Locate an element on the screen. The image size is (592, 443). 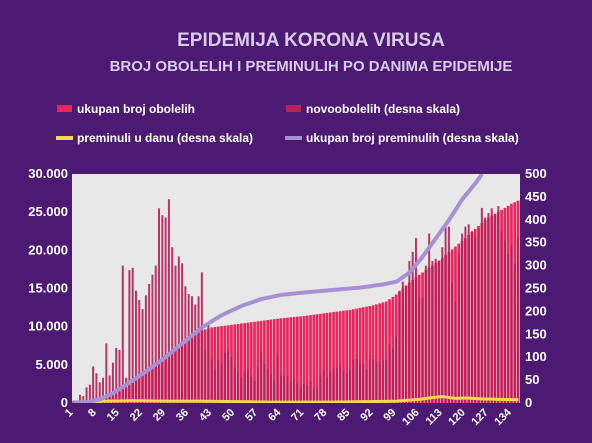
x-tick-label: 113 is located at coordinates (434, 417).